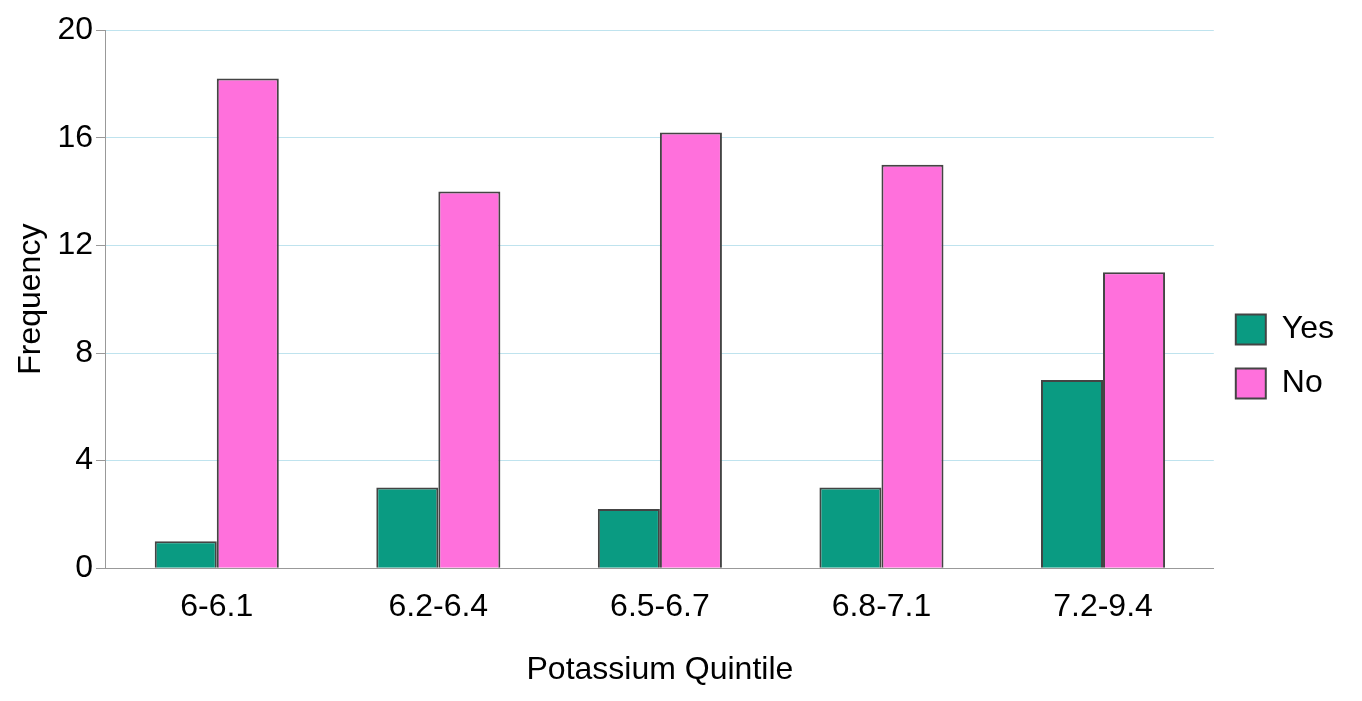  I want to click on y-tick-label: 20, so click(75, 28).